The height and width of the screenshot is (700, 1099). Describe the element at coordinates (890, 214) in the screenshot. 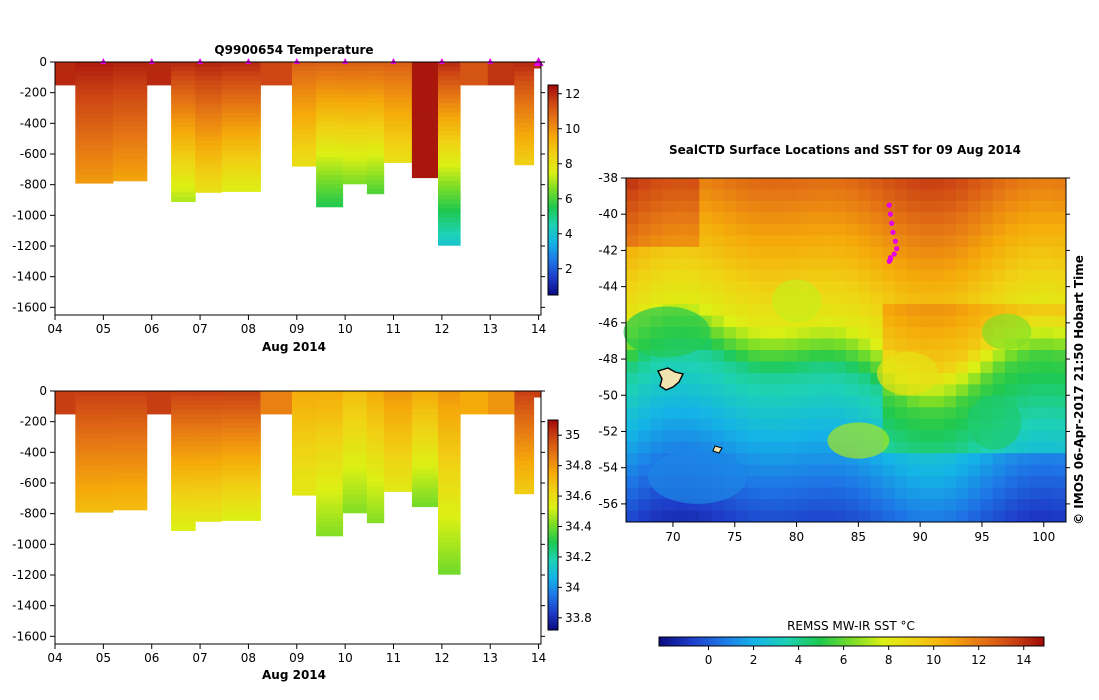

I see `seal-surface-location` at that location.